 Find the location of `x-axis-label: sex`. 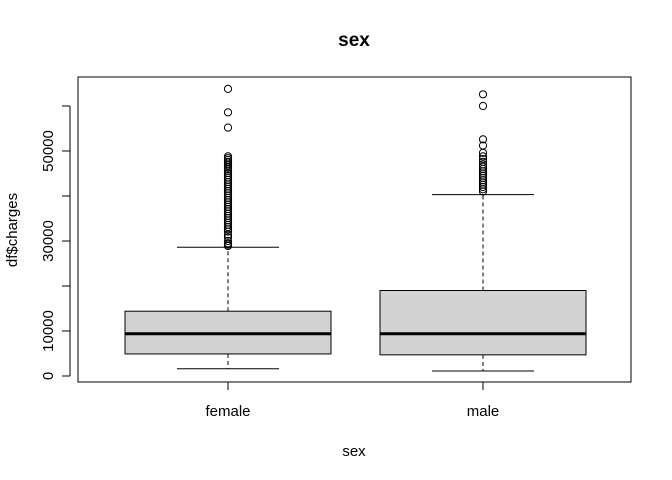

x-axis-label: sex is located at coordinates (354, 451).